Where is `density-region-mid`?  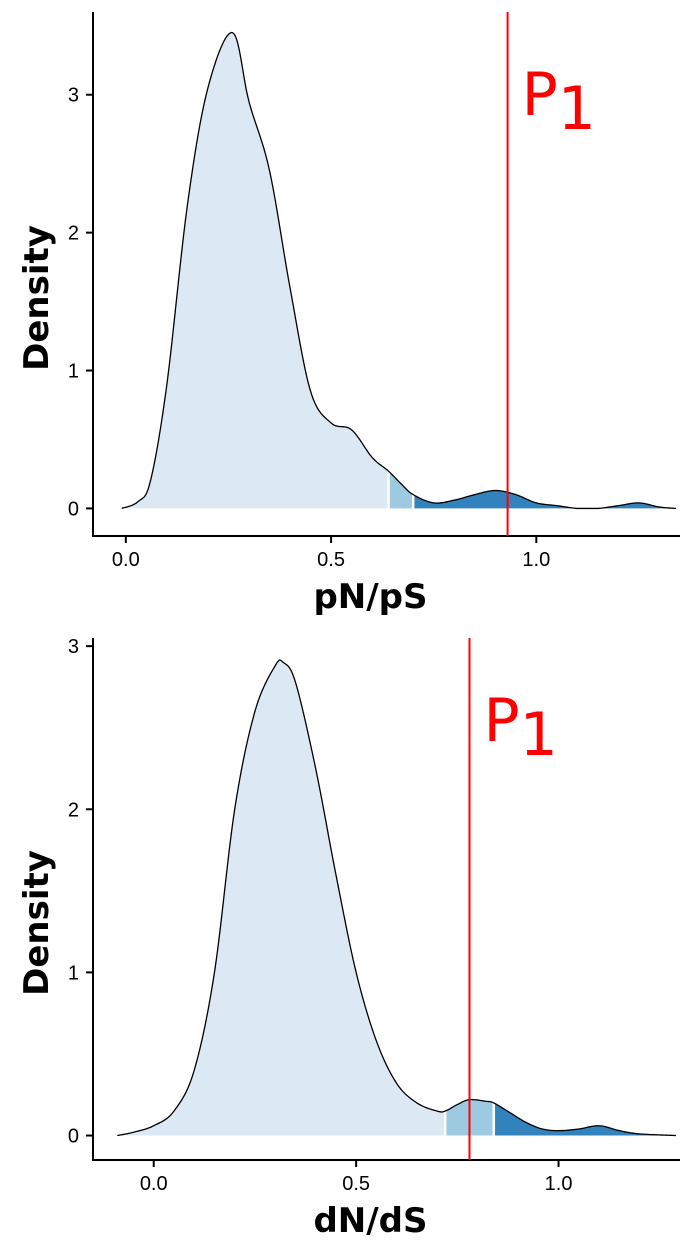 density-region-mid is located at coordinates (401, 490).